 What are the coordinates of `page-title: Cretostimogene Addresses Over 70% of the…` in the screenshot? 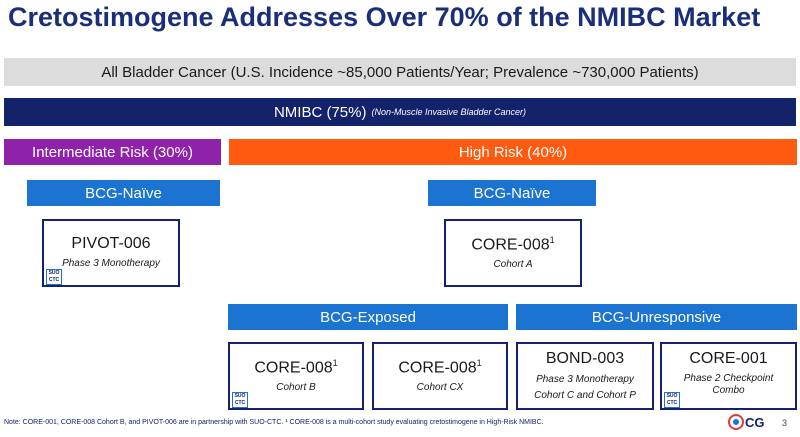 It's located at (384, 17).